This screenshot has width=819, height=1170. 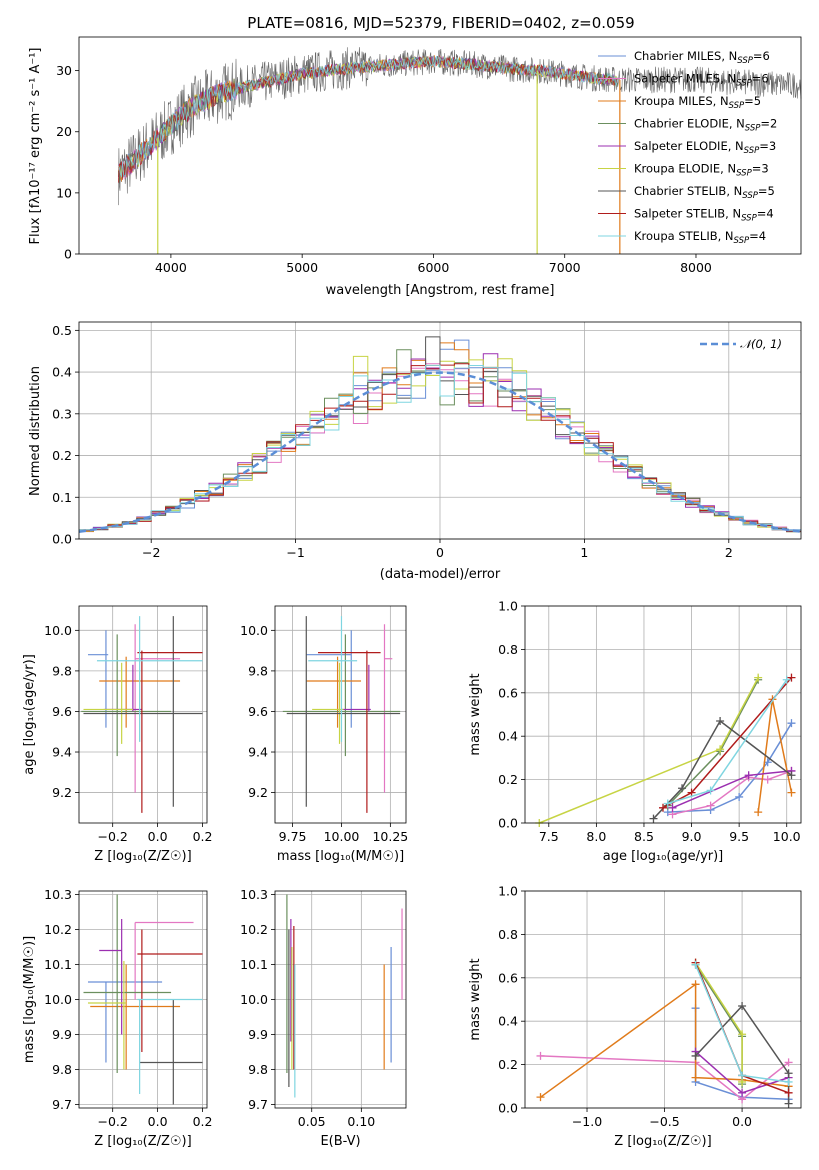 What do you see at coordinates (158, 1121) in the screenshot?
I see `x-tick-label: 0.0` at bounding box center [158, 1121].